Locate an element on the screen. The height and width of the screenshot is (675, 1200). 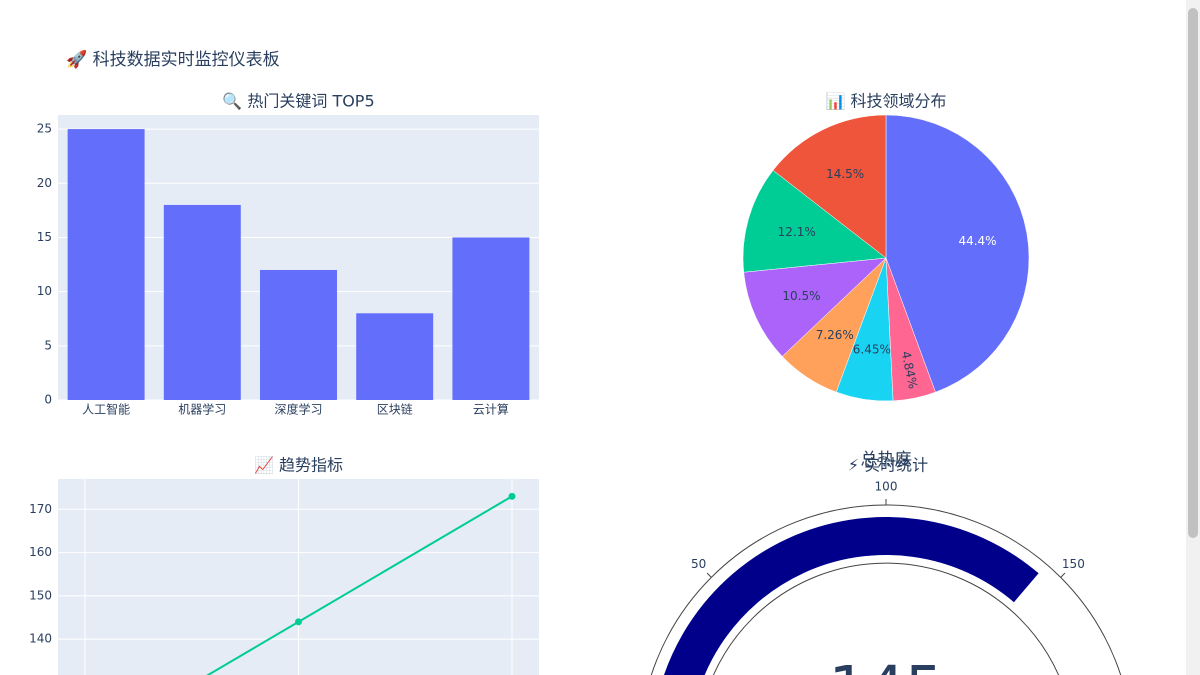
y-tick-label: 5 is located at coordinates (48, 345).